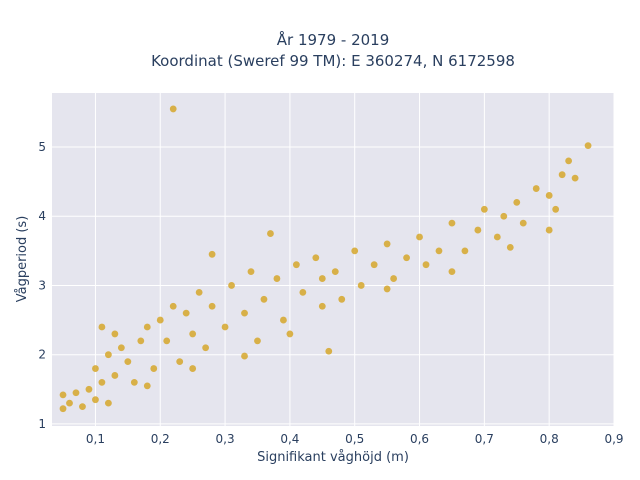  What do you see at coordinates (419, 439) in the screenshot?
I see `x-tick-label: 0,6` at bounding box center [419, 439].